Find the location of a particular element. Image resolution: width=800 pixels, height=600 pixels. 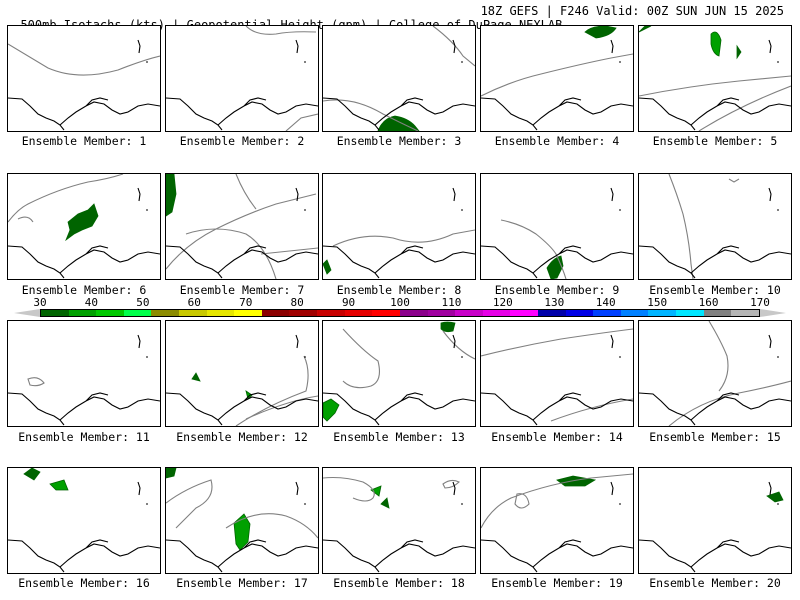

ensemble-member-15-map is located at coordinates (715, 373).